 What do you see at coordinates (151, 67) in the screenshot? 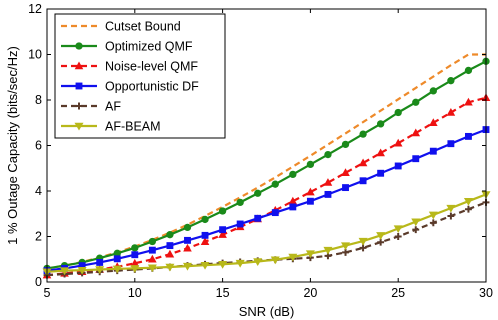
I see `legend-label: Noise-level QMF` at bounding box center [151, 67].